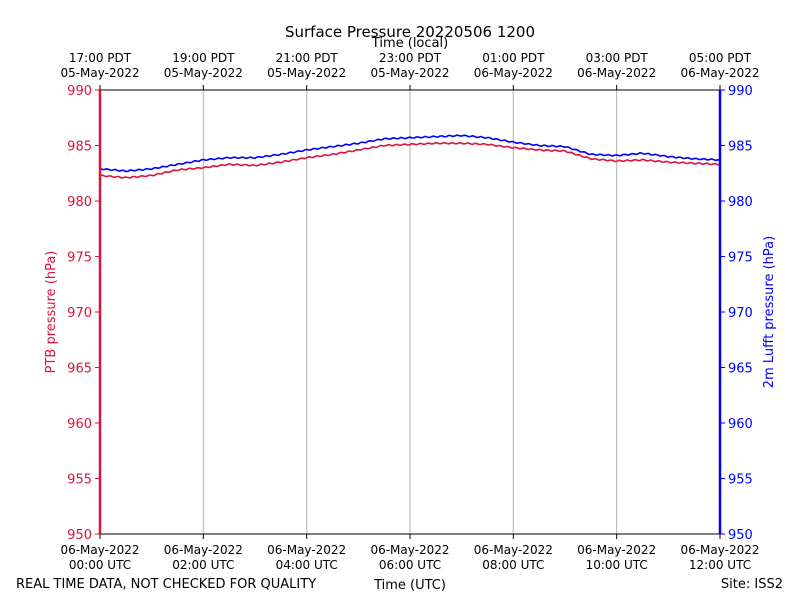  Describe the element at coordinates (513, 550) in the screenshot. I see `bottom-tick-date-4: 06-May-2022` at that location.